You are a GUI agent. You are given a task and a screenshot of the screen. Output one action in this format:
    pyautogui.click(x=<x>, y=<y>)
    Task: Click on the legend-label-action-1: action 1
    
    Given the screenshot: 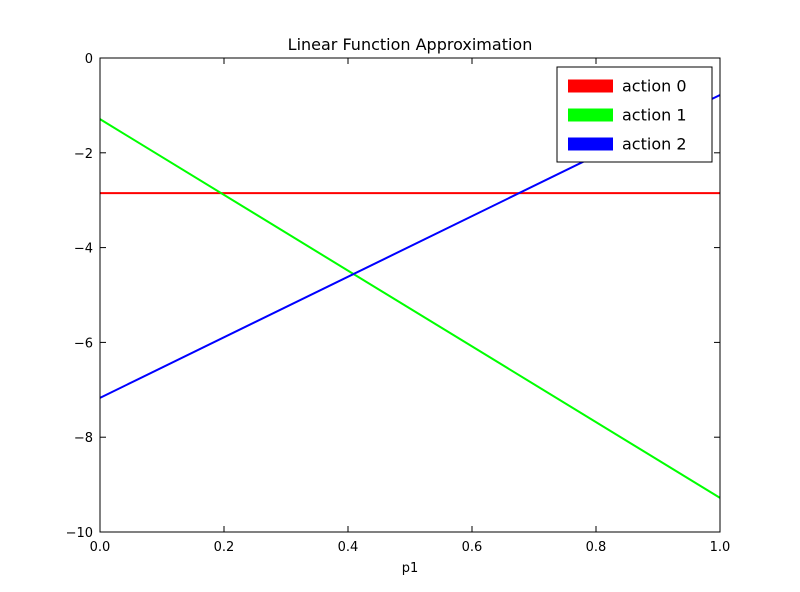 What is the action you would take?
    pyautogui.click(x=654, y=115)
    